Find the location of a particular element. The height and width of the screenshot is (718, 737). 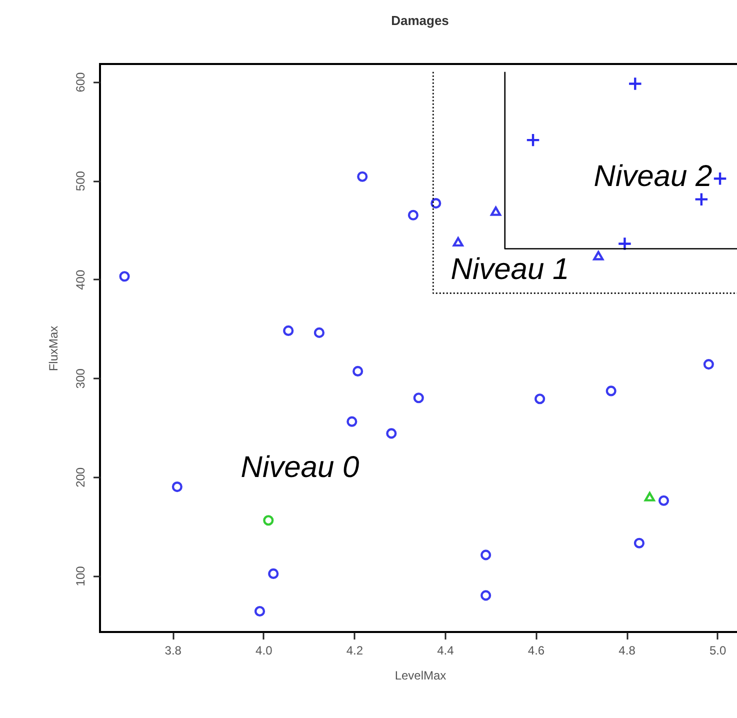

y-tick-label: 500 is located at coordinates (81, 181).